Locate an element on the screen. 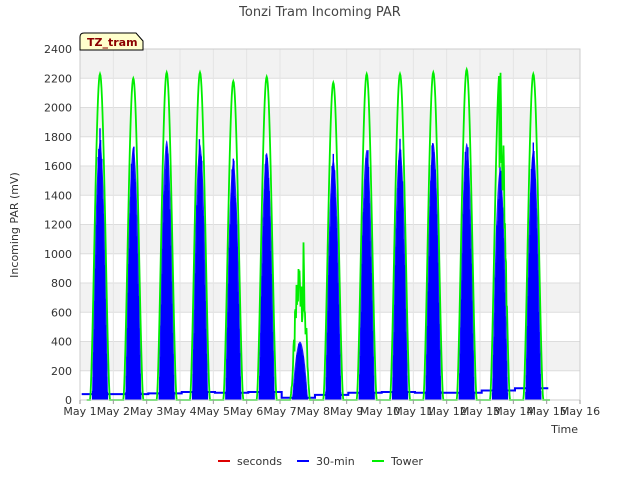 This screenshot has height=480, width=640. y-tick-label: 1200 is located at coordinates (58, 225).